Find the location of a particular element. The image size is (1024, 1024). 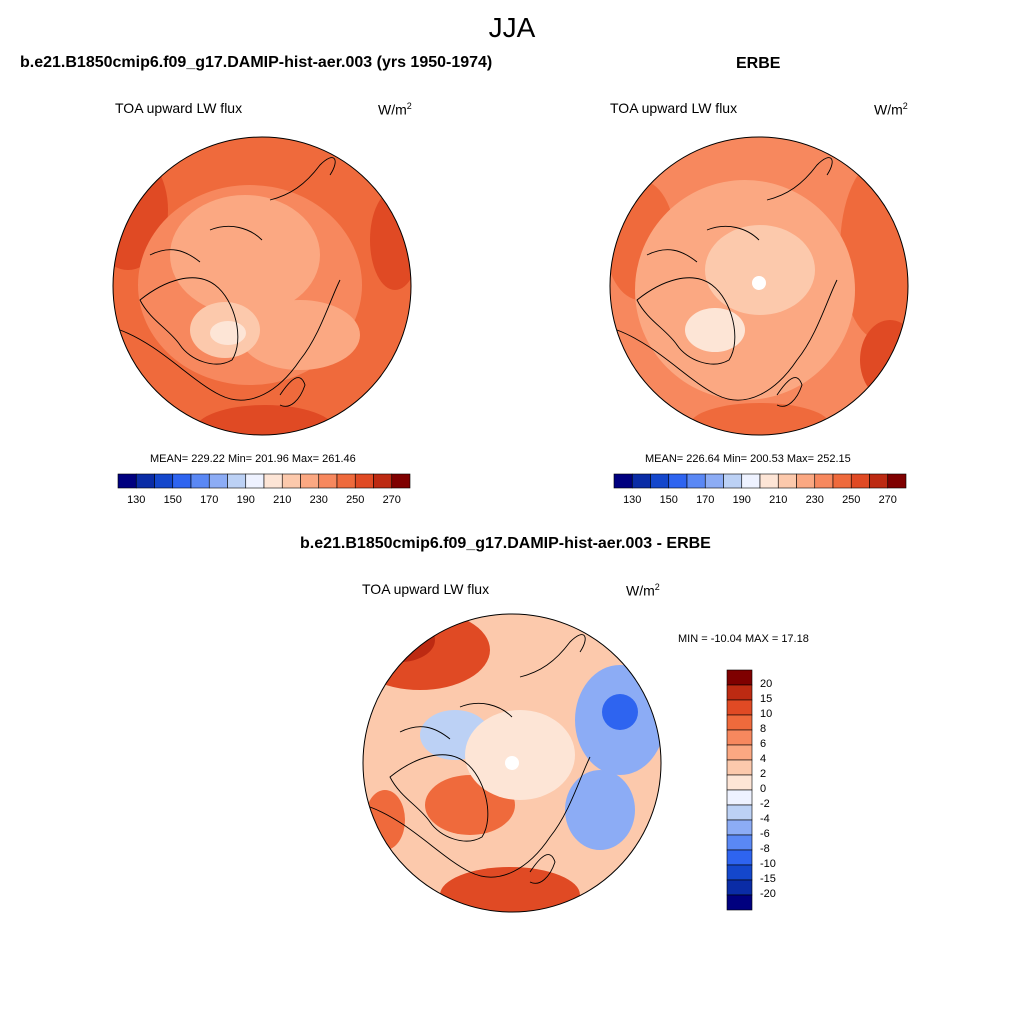

panel-model-stats: MEAN= 229.22 Min= 201.96 Max= 261.46 is located at coordinates (253, 459).